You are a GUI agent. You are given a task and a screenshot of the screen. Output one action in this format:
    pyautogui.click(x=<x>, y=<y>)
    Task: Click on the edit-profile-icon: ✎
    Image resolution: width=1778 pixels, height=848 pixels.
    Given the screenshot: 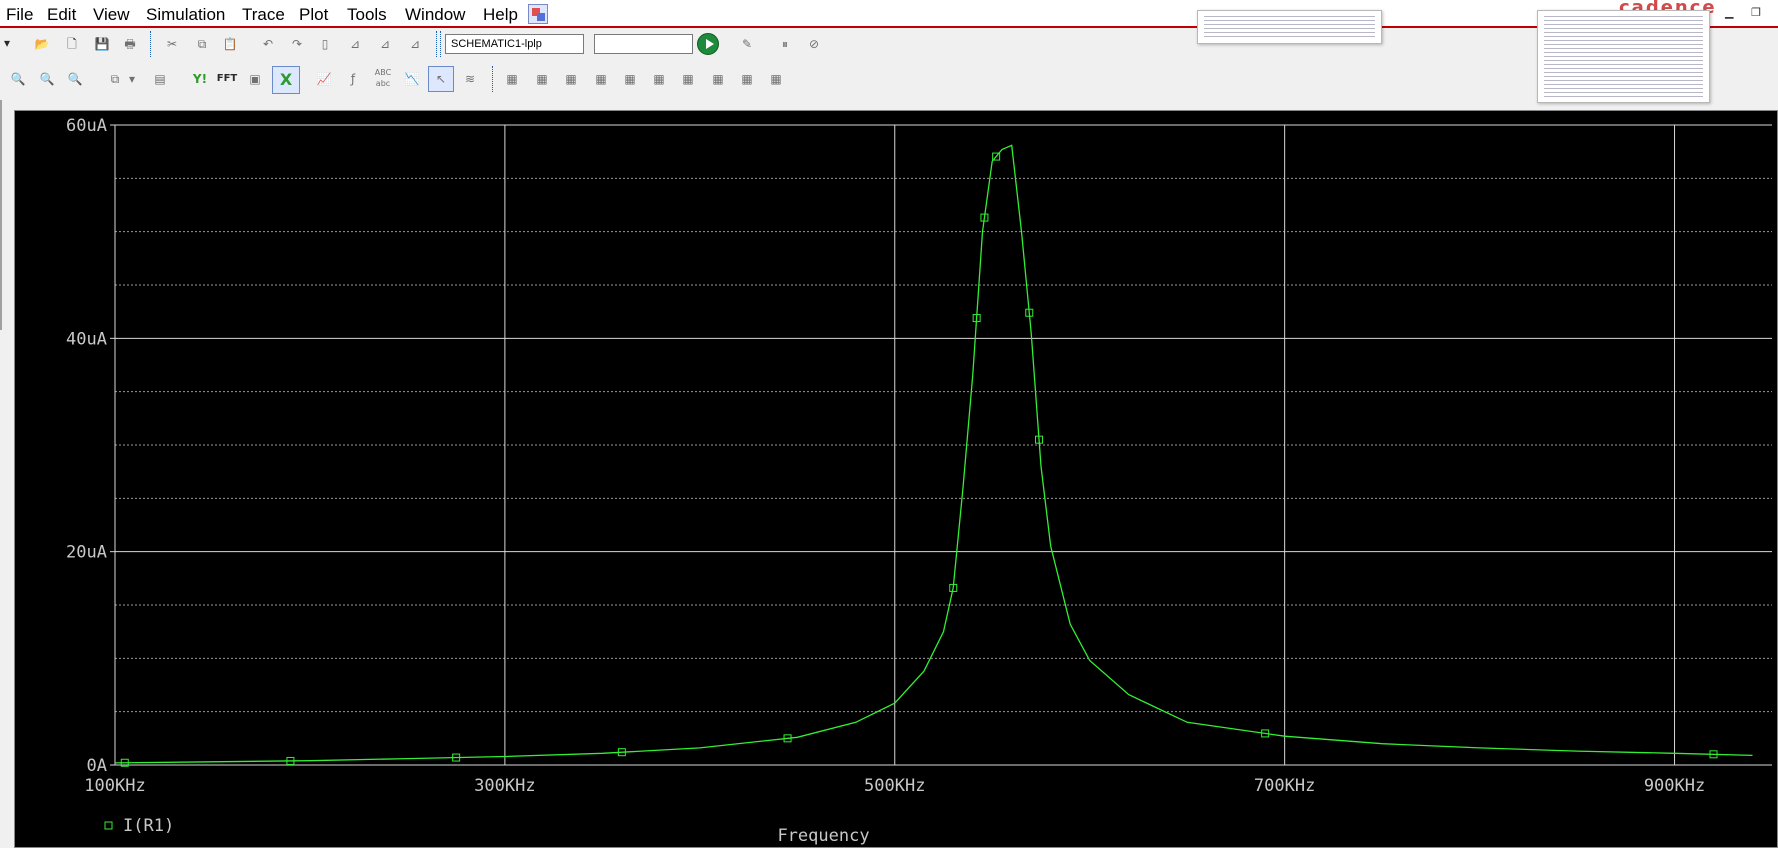 What is the action you would take?
    pyautogui.click(x=747, y=44)
    